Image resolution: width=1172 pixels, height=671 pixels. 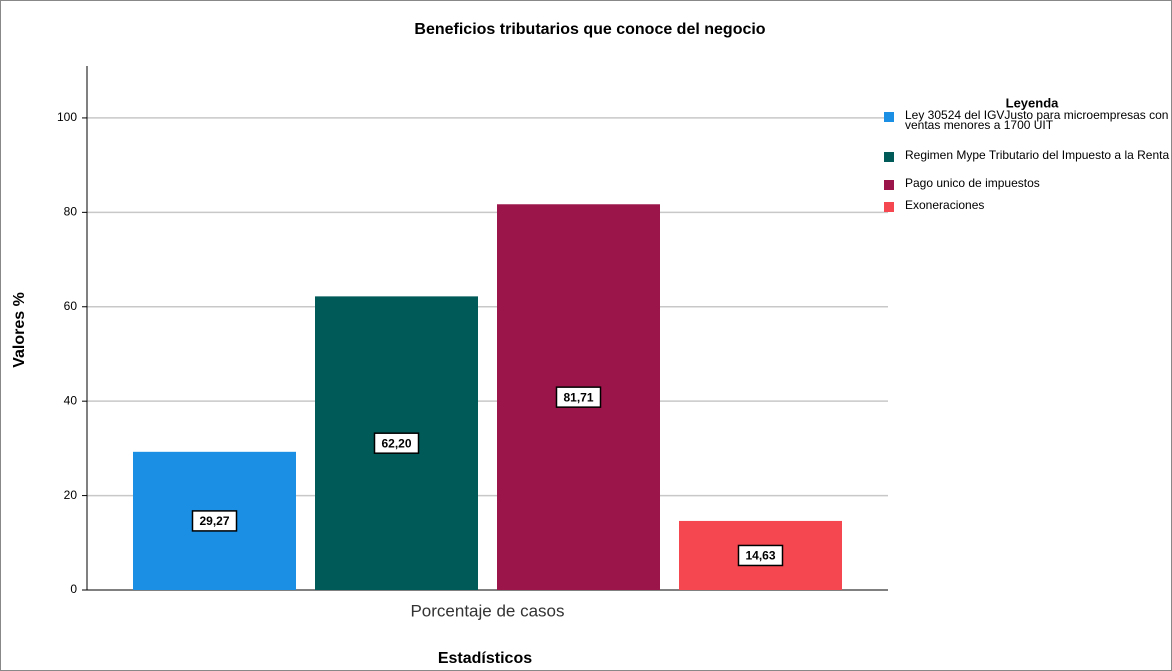 I want to click on data-label: 81,71, so click(x=578, y=397).